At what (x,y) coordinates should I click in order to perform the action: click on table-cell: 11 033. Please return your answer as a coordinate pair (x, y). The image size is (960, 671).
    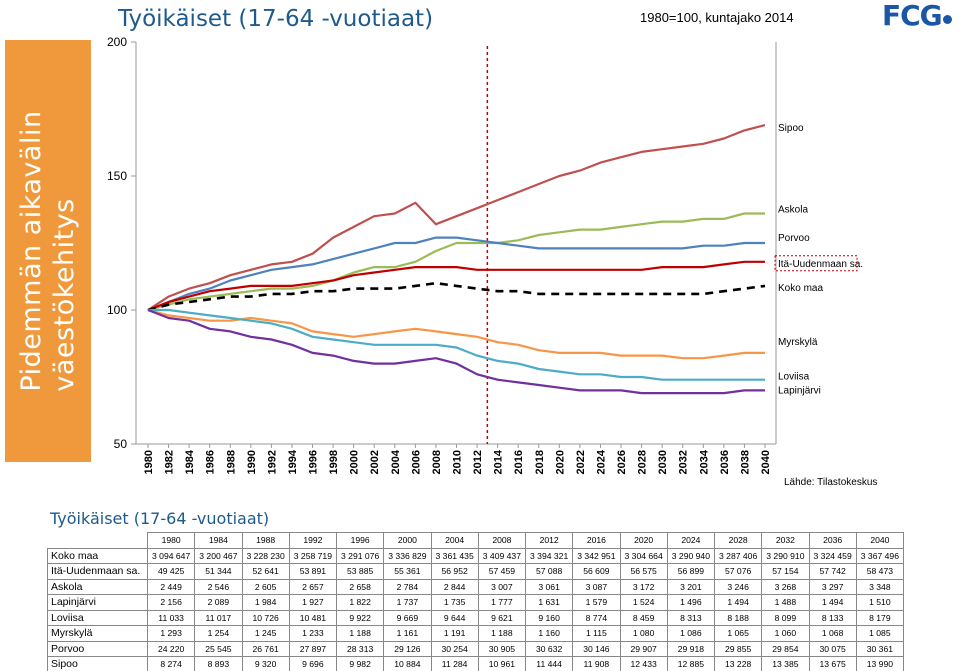
    Looking at the image, I should click on (171, 617).